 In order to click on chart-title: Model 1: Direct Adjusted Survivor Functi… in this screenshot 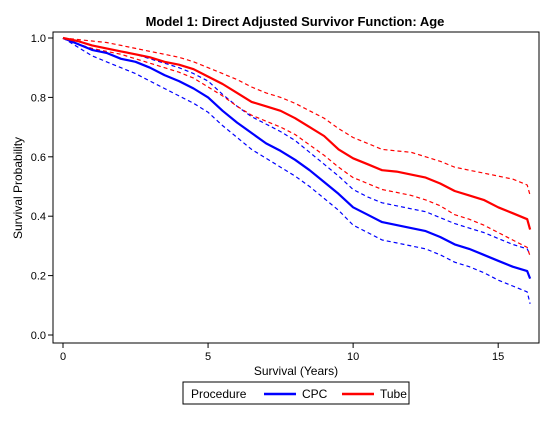, I will do `click(295, 21)`.